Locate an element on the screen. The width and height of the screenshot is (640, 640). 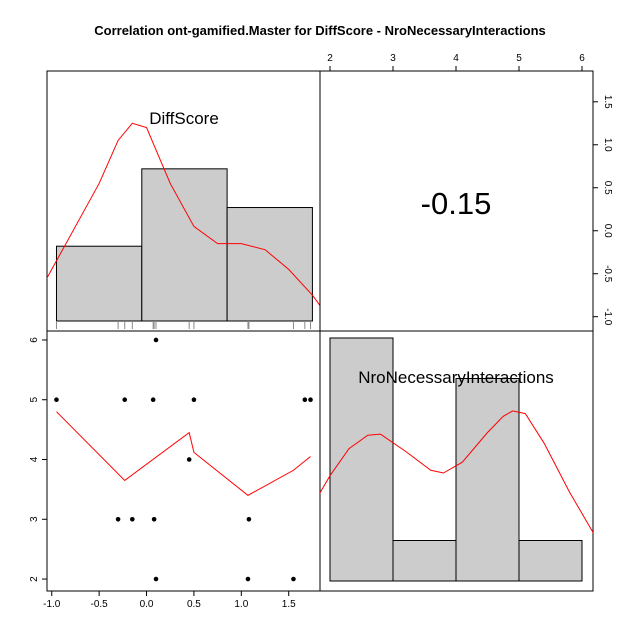
diffscore-rug is located at coordinates (183, 325).